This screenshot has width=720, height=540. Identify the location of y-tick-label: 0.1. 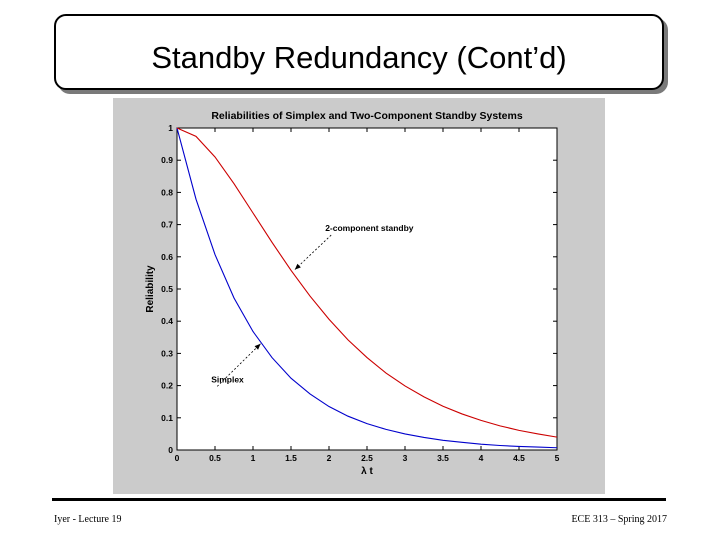
(167, 418).